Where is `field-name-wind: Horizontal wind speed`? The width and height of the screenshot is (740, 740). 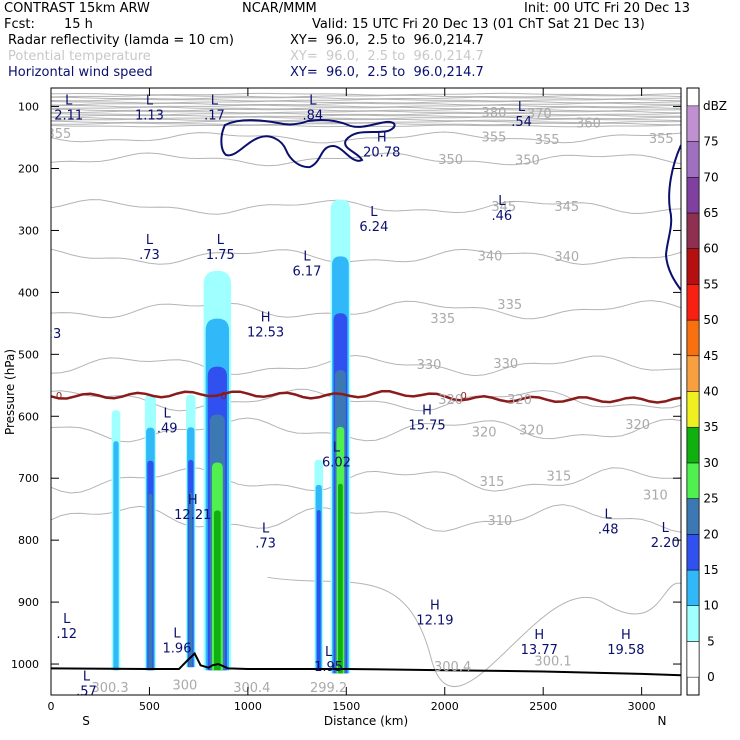 field-name-wind: Horizontal wind speed is located at coordinates (80, 72).